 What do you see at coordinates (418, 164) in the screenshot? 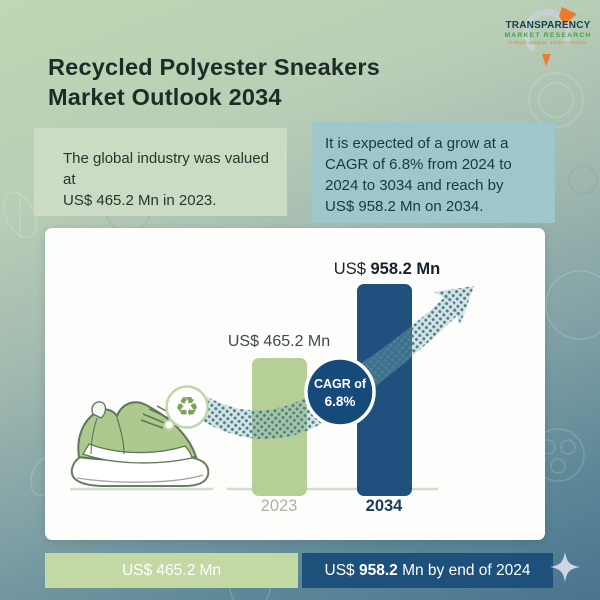
I see `highlight-right-line2: CAGR of 6.8% from 2024 to` at bounding box center [418, 164].